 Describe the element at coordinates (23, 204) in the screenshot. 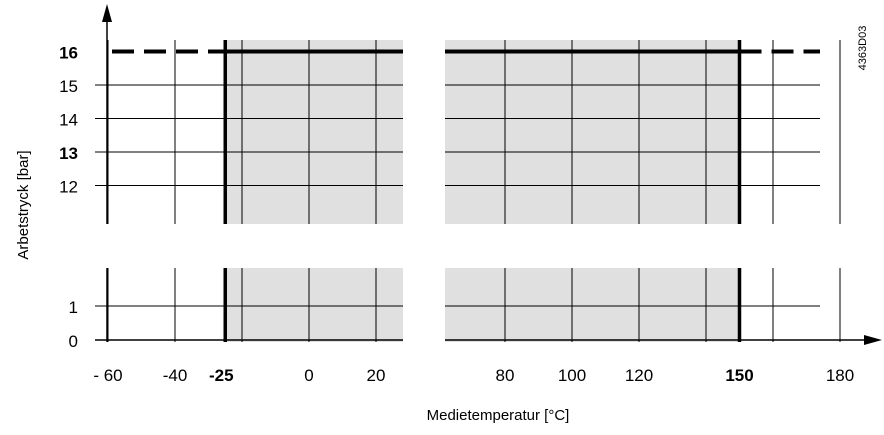

I see `y-axis-label: Arbetstryck [bar]` at that location.